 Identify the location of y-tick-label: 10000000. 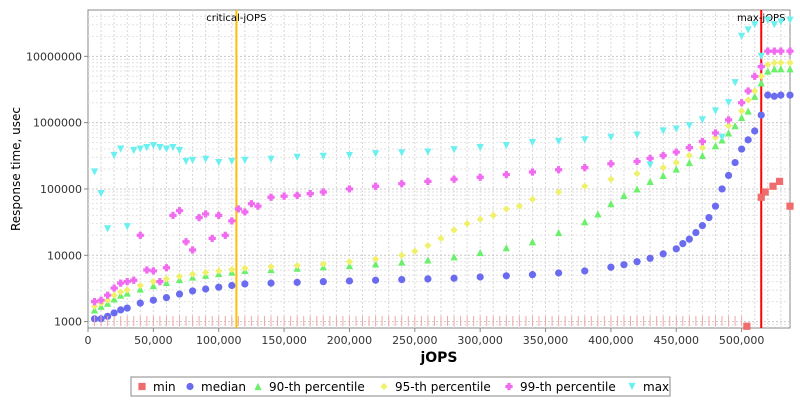
(54, 56).